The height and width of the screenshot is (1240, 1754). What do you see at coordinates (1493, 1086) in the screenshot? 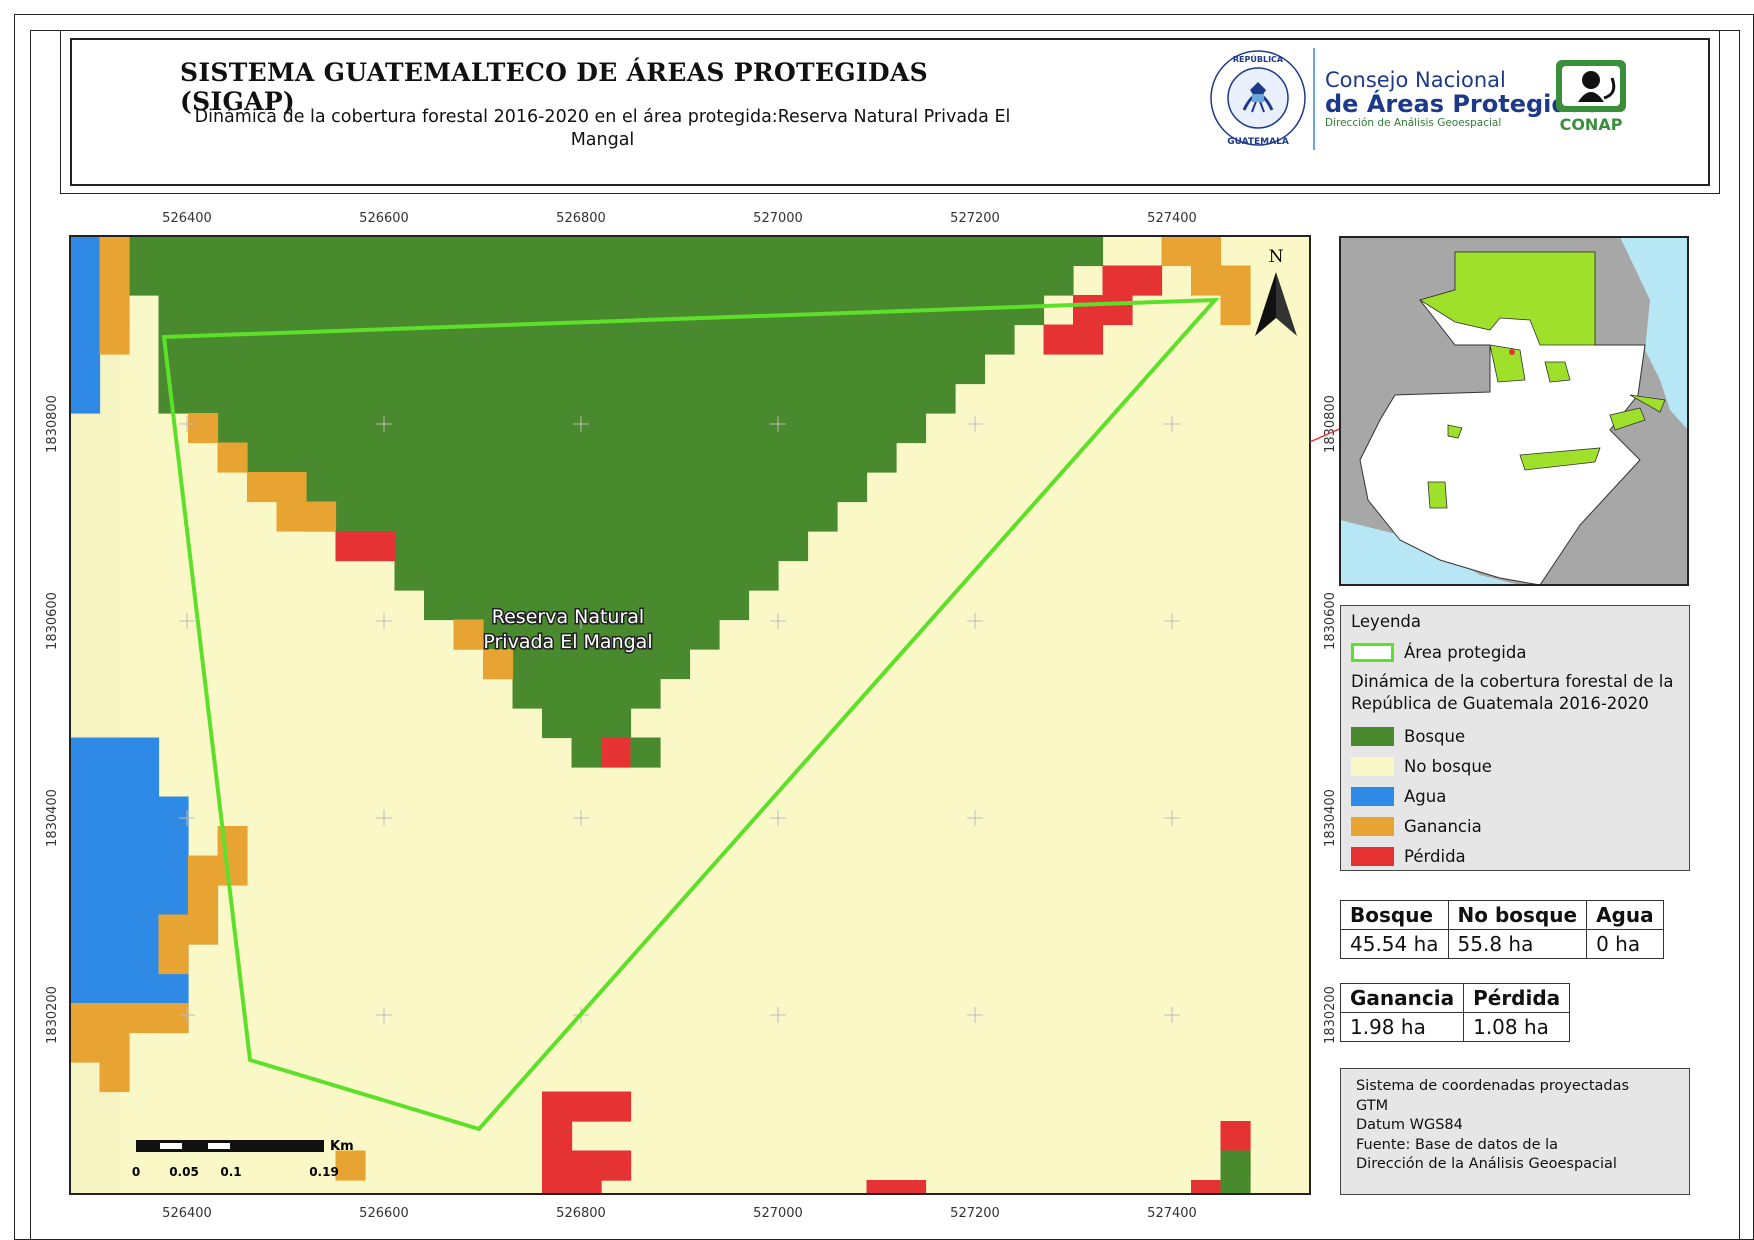
I see `crs-line-1: Sistema de coordenadas proyectadas` at bounding box center [1493, 1086].